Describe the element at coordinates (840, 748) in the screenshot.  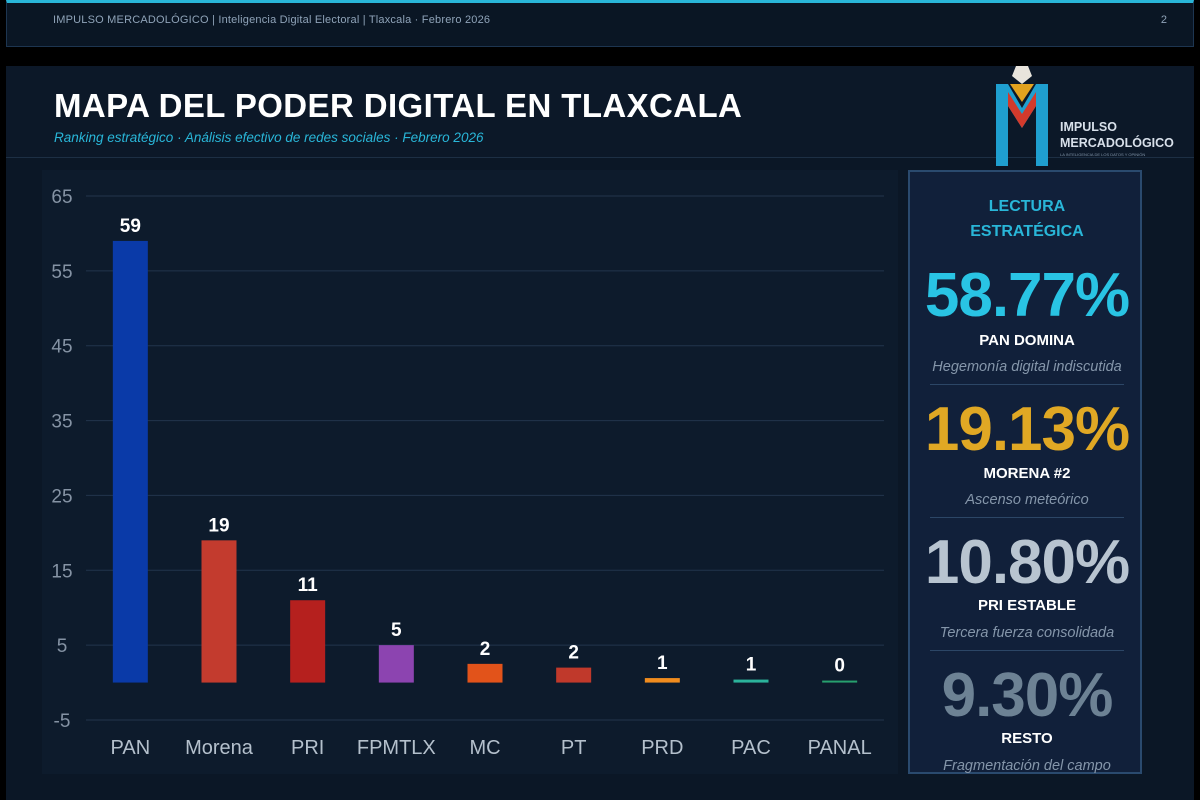
I see `x-tick-label: PANAL` at that location.